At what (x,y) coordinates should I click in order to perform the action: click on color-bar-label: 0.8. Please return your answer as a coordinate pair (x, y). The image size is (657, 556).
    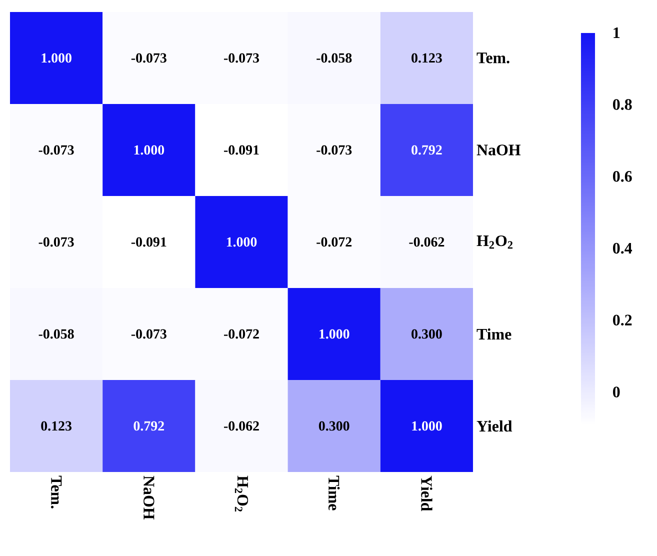
    Looking at the image, I should click on (622, 104).